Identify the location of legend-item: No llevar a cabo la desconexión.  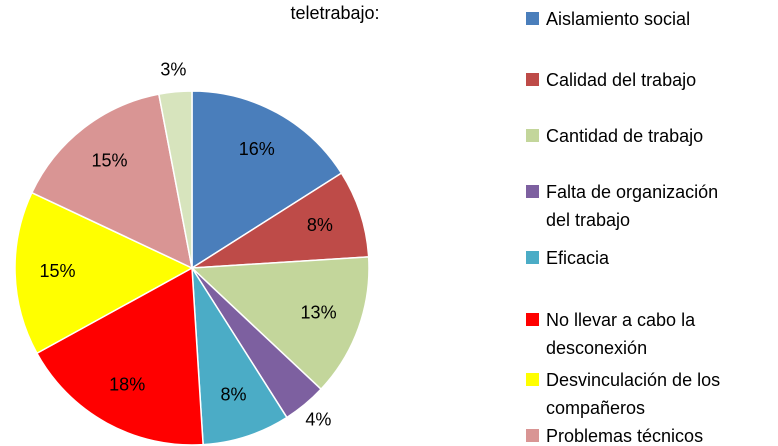
(636, 334).